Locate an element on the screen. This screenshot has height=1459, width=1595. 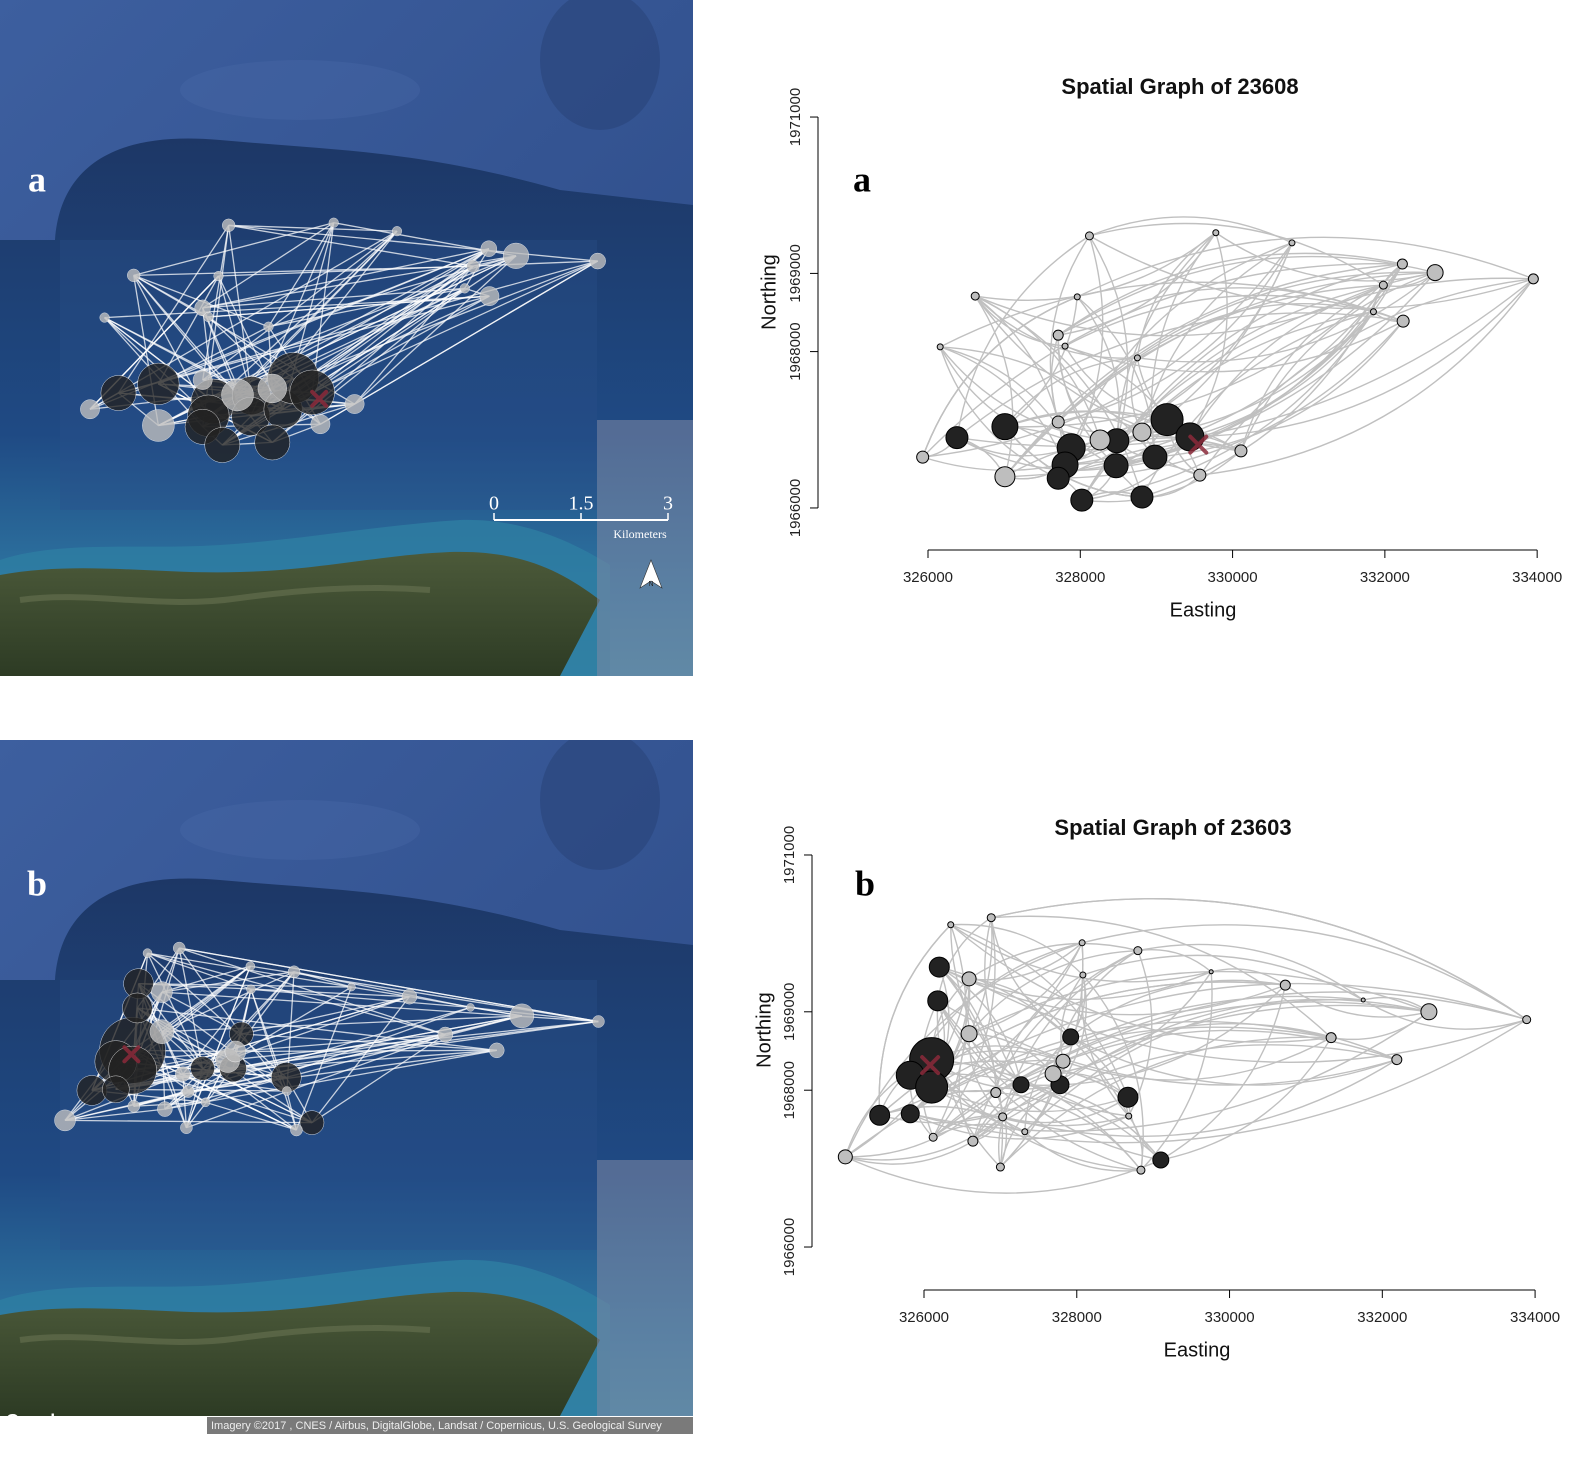
y-tick-label: 1966000 is located at coordinates (789, 1247).